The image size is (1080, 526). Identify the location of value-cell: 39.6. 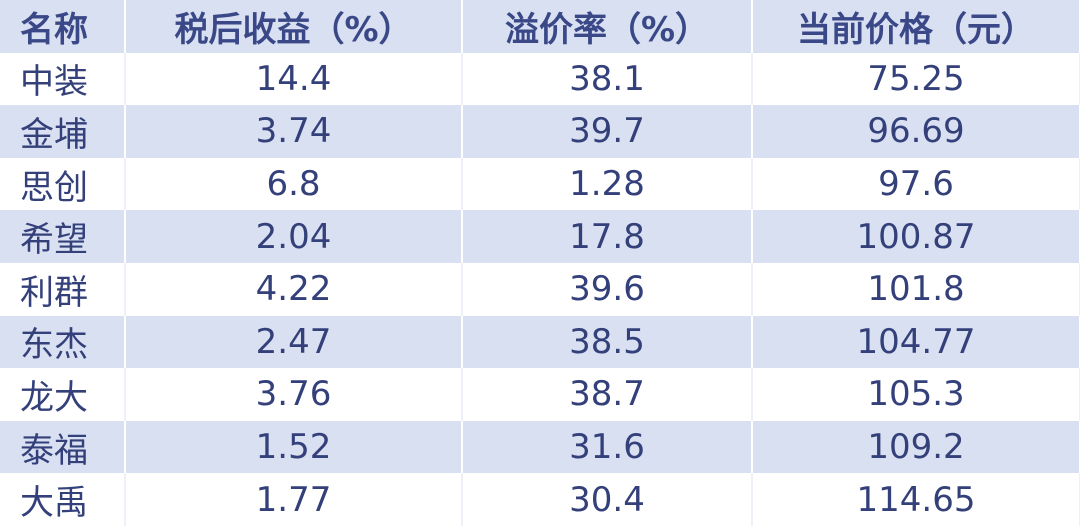
(607, 289).